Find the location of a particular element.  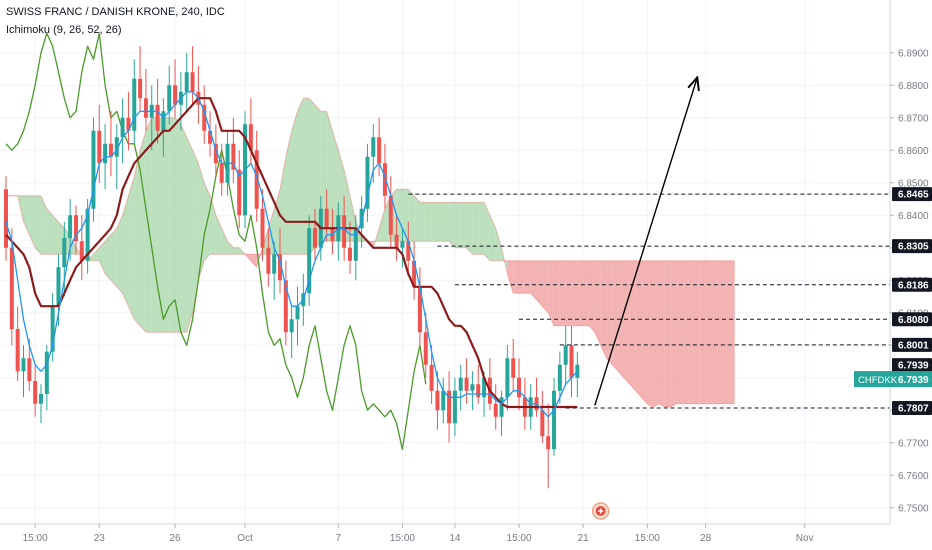

symbol-tag-price: 6.7939 is located at coordinates (913, 380).